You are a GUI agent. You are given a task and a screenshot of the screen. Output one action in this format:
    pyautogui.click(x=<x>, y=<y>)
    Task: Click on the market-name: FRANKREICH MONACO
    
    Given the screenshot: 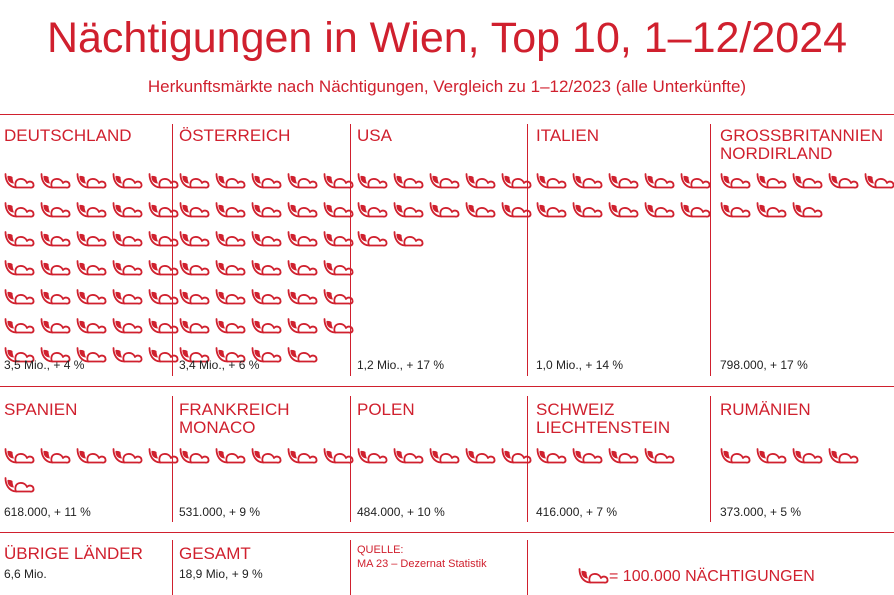 What is the action you would take?
    pyautogui.click(x=234, y=418)
    